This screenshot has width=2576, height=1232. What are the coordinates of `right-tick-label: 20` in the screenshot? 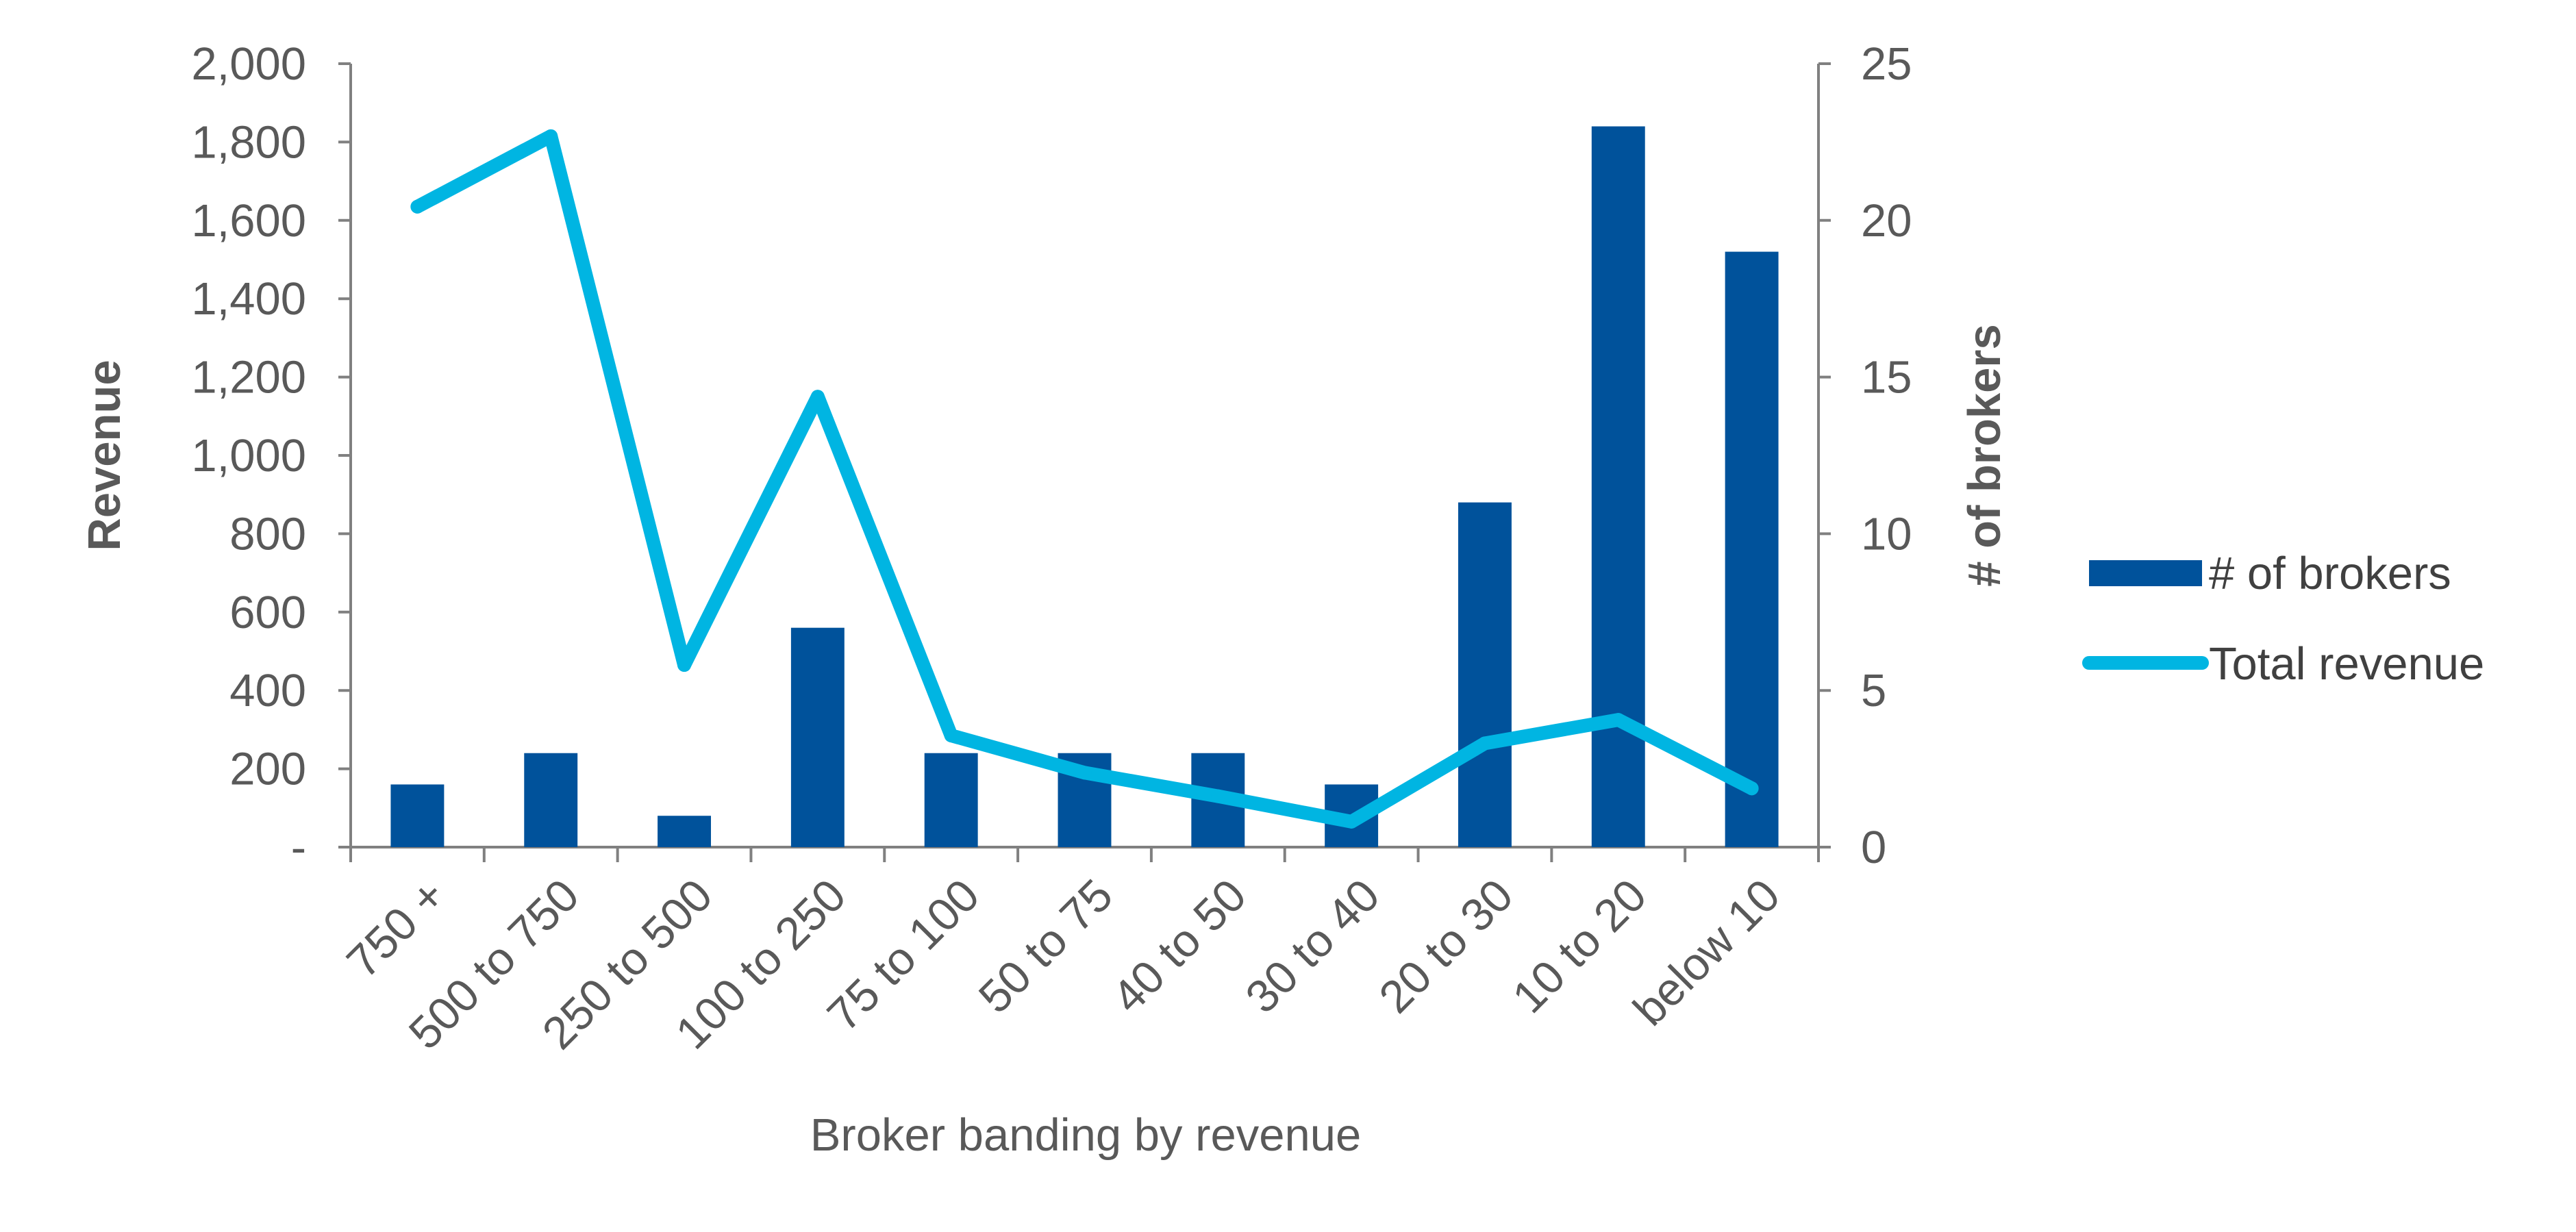 It's located at (1886, 221).